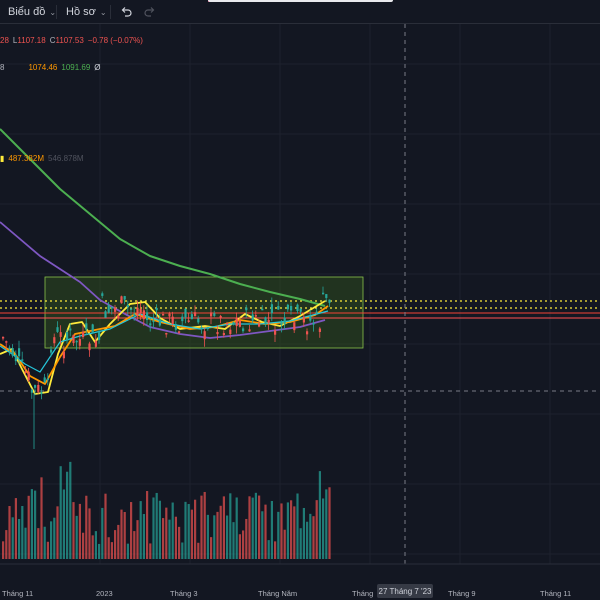  Describe the element at coordinates (53, 12) in the screenshot. I see `chevron-down-icon: ⌄` at that location.